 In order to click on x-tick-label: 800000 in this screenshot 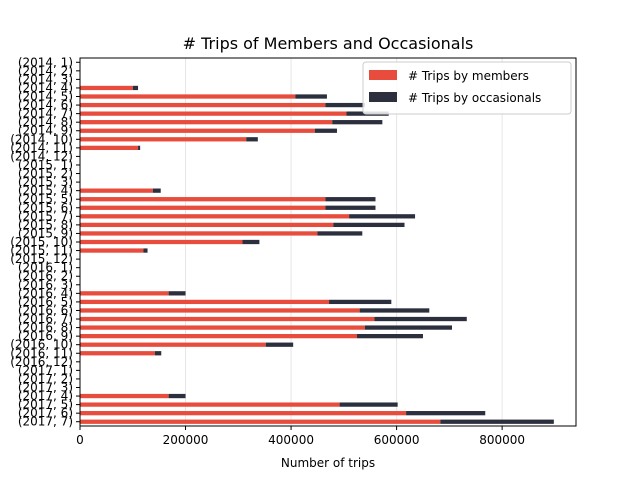, I will do `click(502, 440)`.